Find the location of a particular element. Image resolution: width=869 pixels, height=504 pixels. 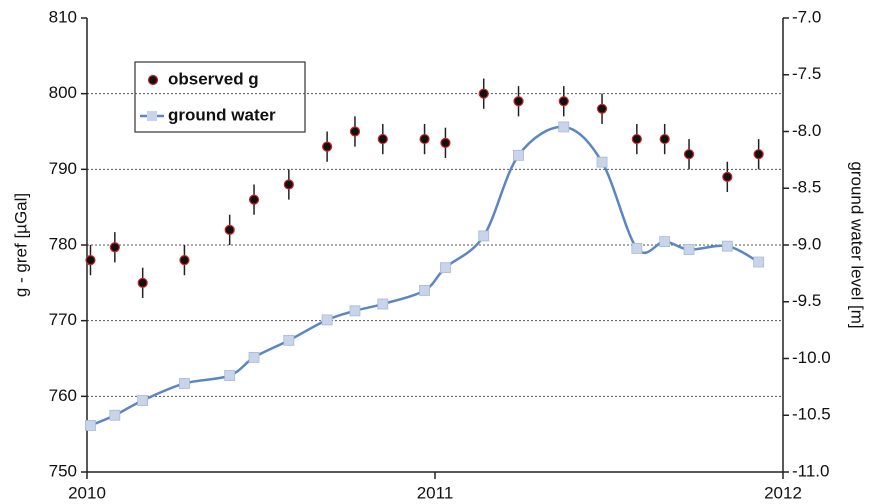

y-tick-label: 770 is located at coordinates (63, 319).